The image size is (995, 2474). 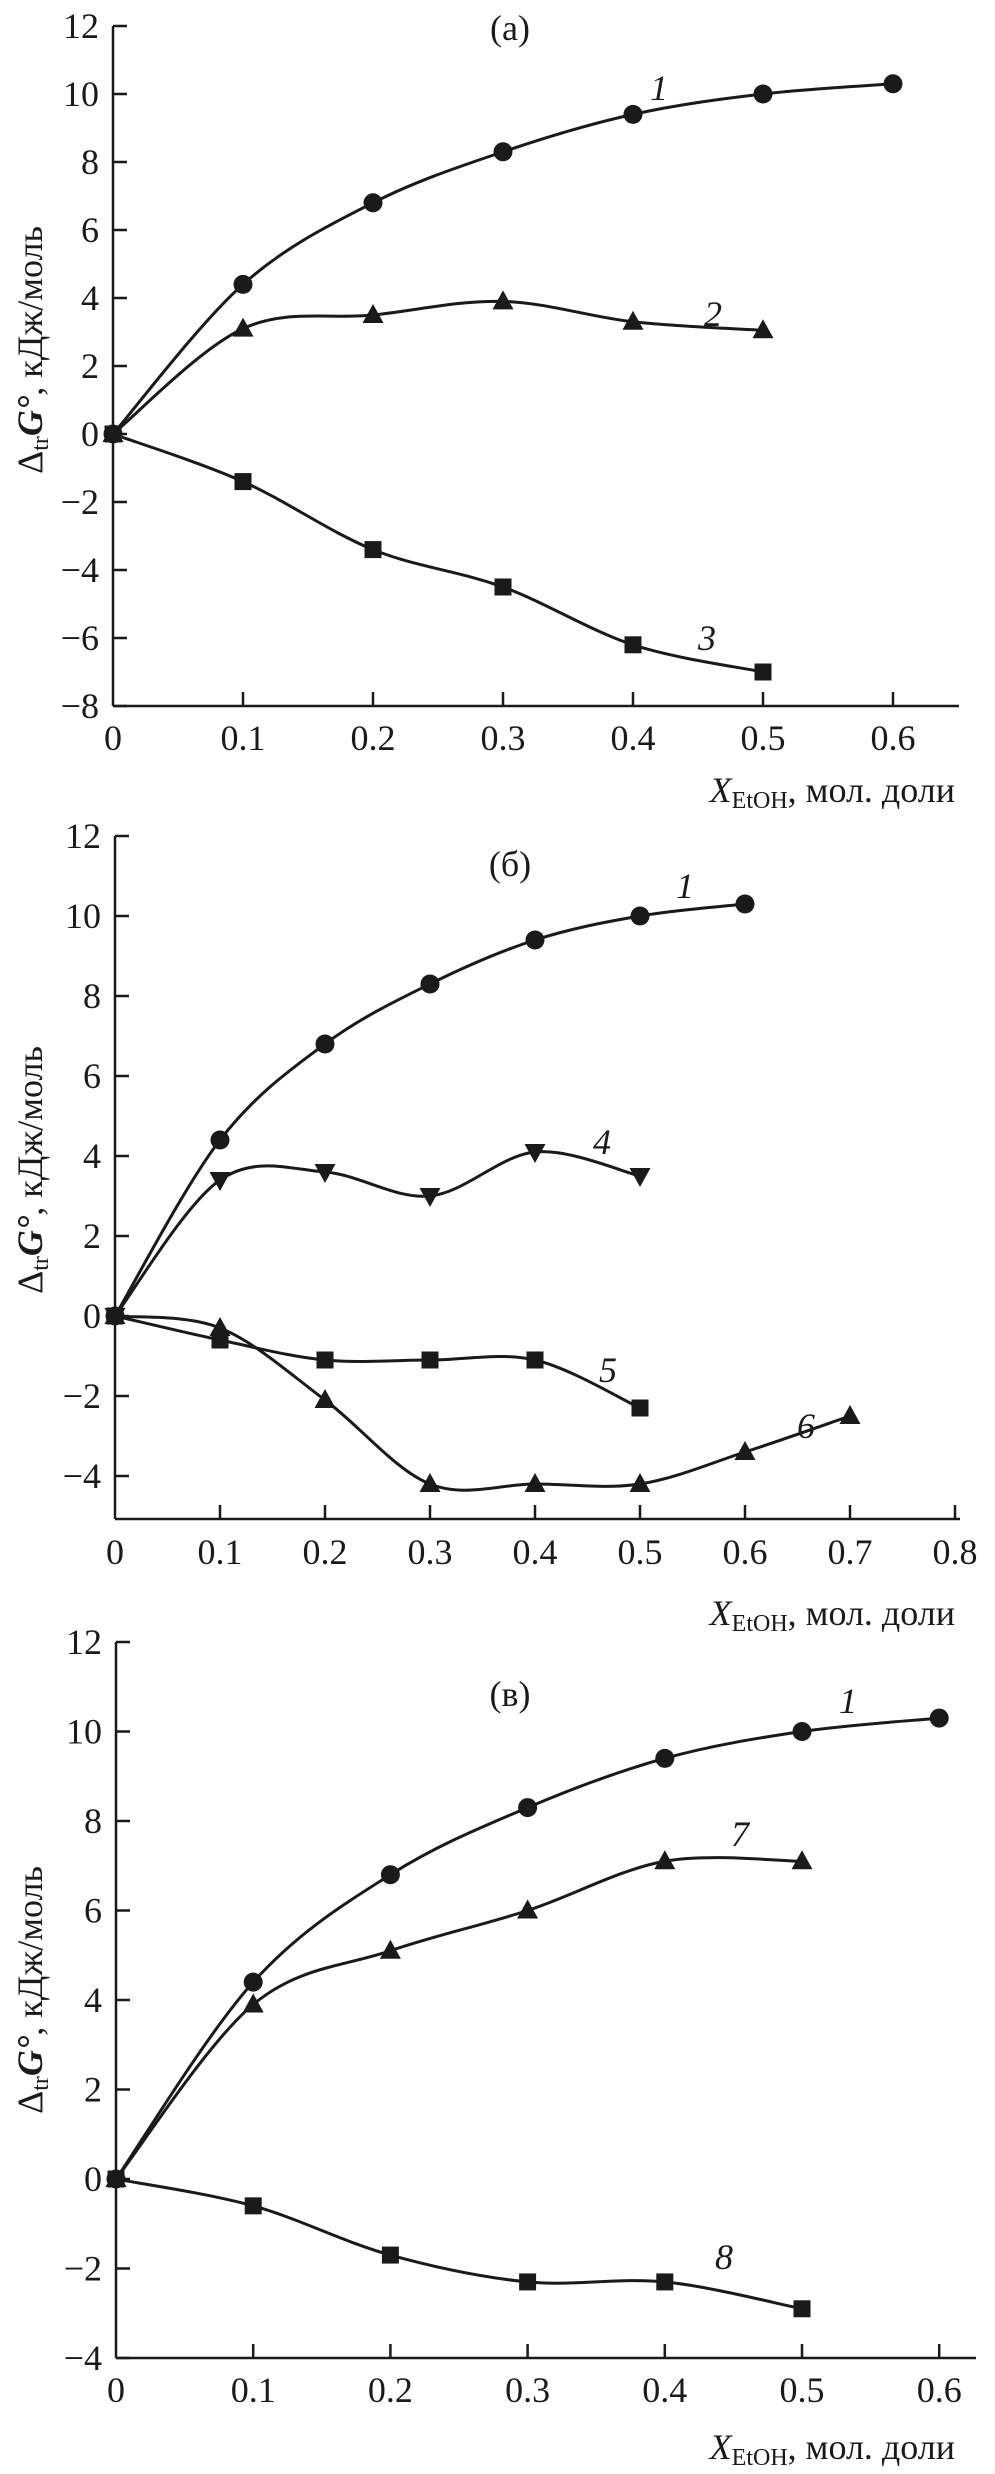 I want to click on series-label: 2, so click(x=713, y=314).